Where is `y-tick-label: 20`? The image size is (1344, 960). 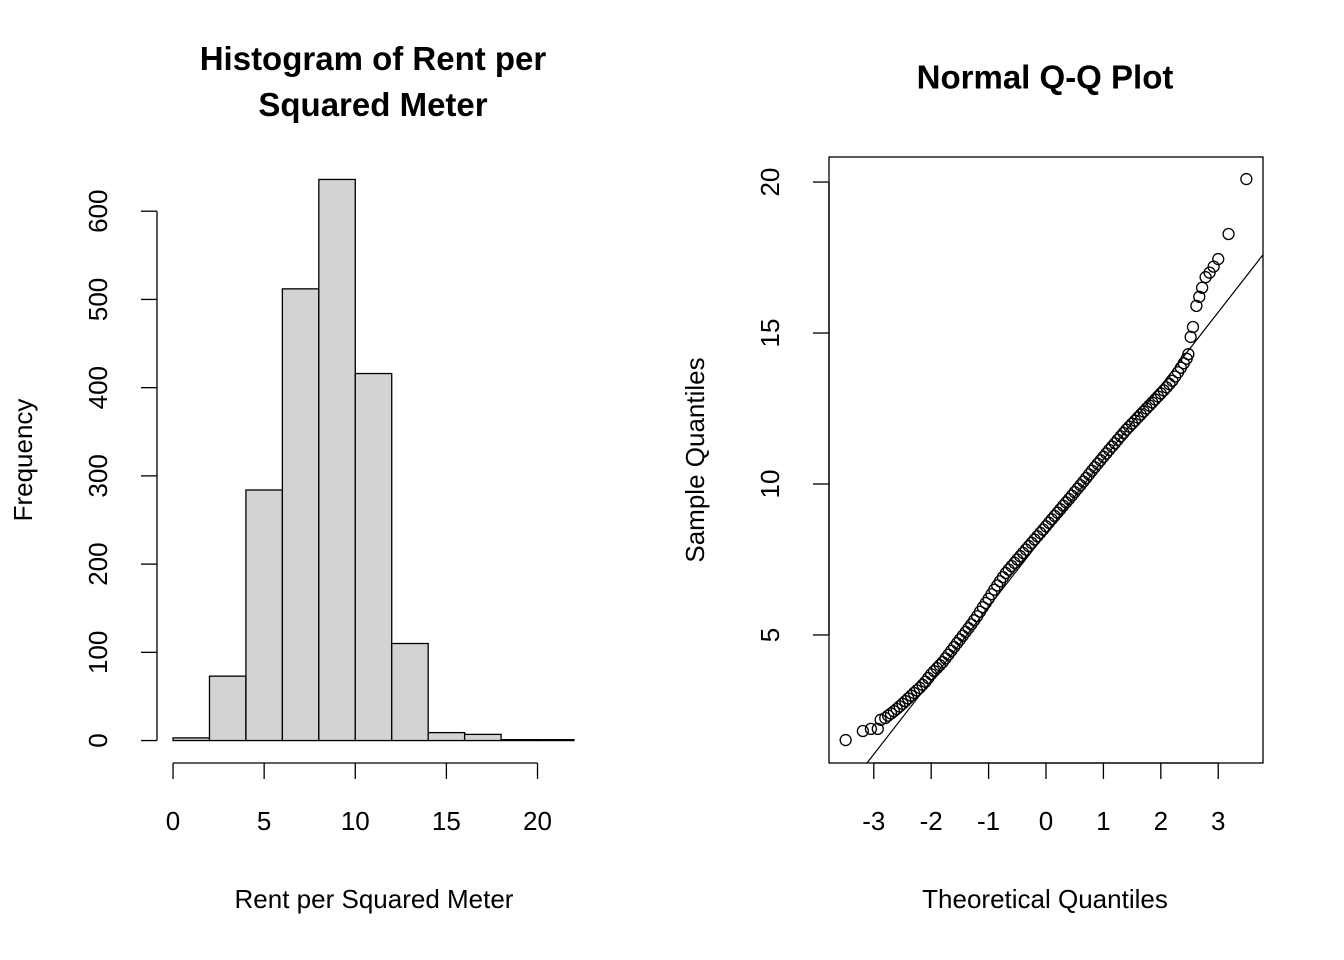
y-tick-label: 20 is located at coordinates (770, 182).